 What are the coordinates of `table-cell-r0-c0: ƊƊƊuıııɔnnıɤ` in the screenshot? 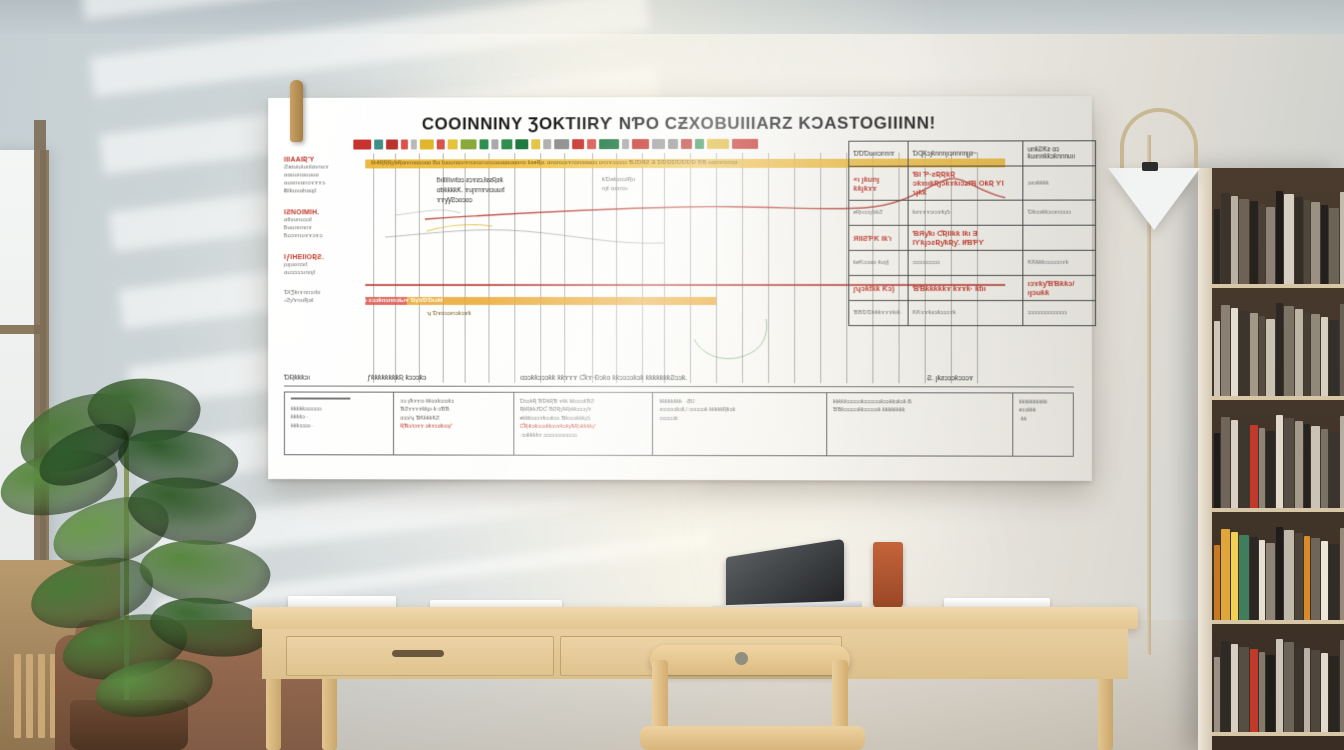 It's located at (878, 154).